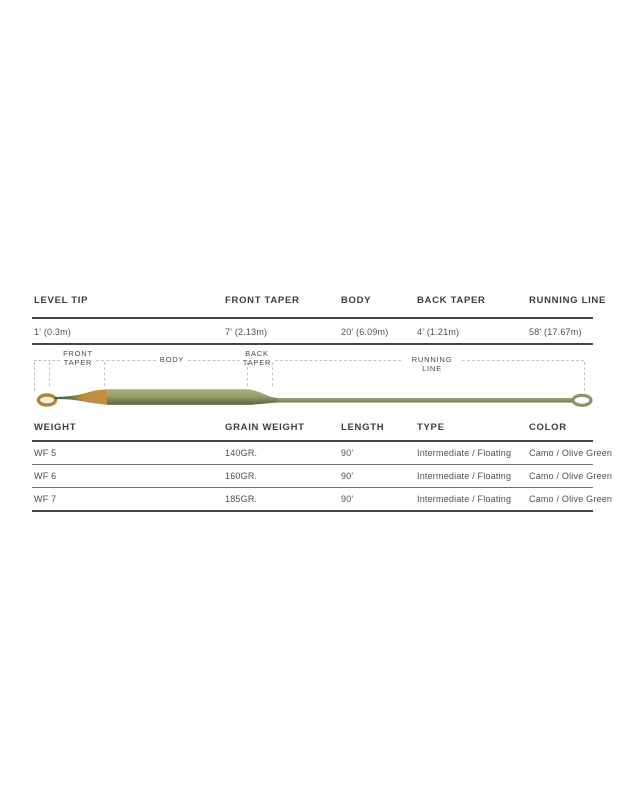  What do you see at coordinates (241, 476) in the screenshot?
I see `grain-weight-value: 160GR.` at bounding box center [241, 476].